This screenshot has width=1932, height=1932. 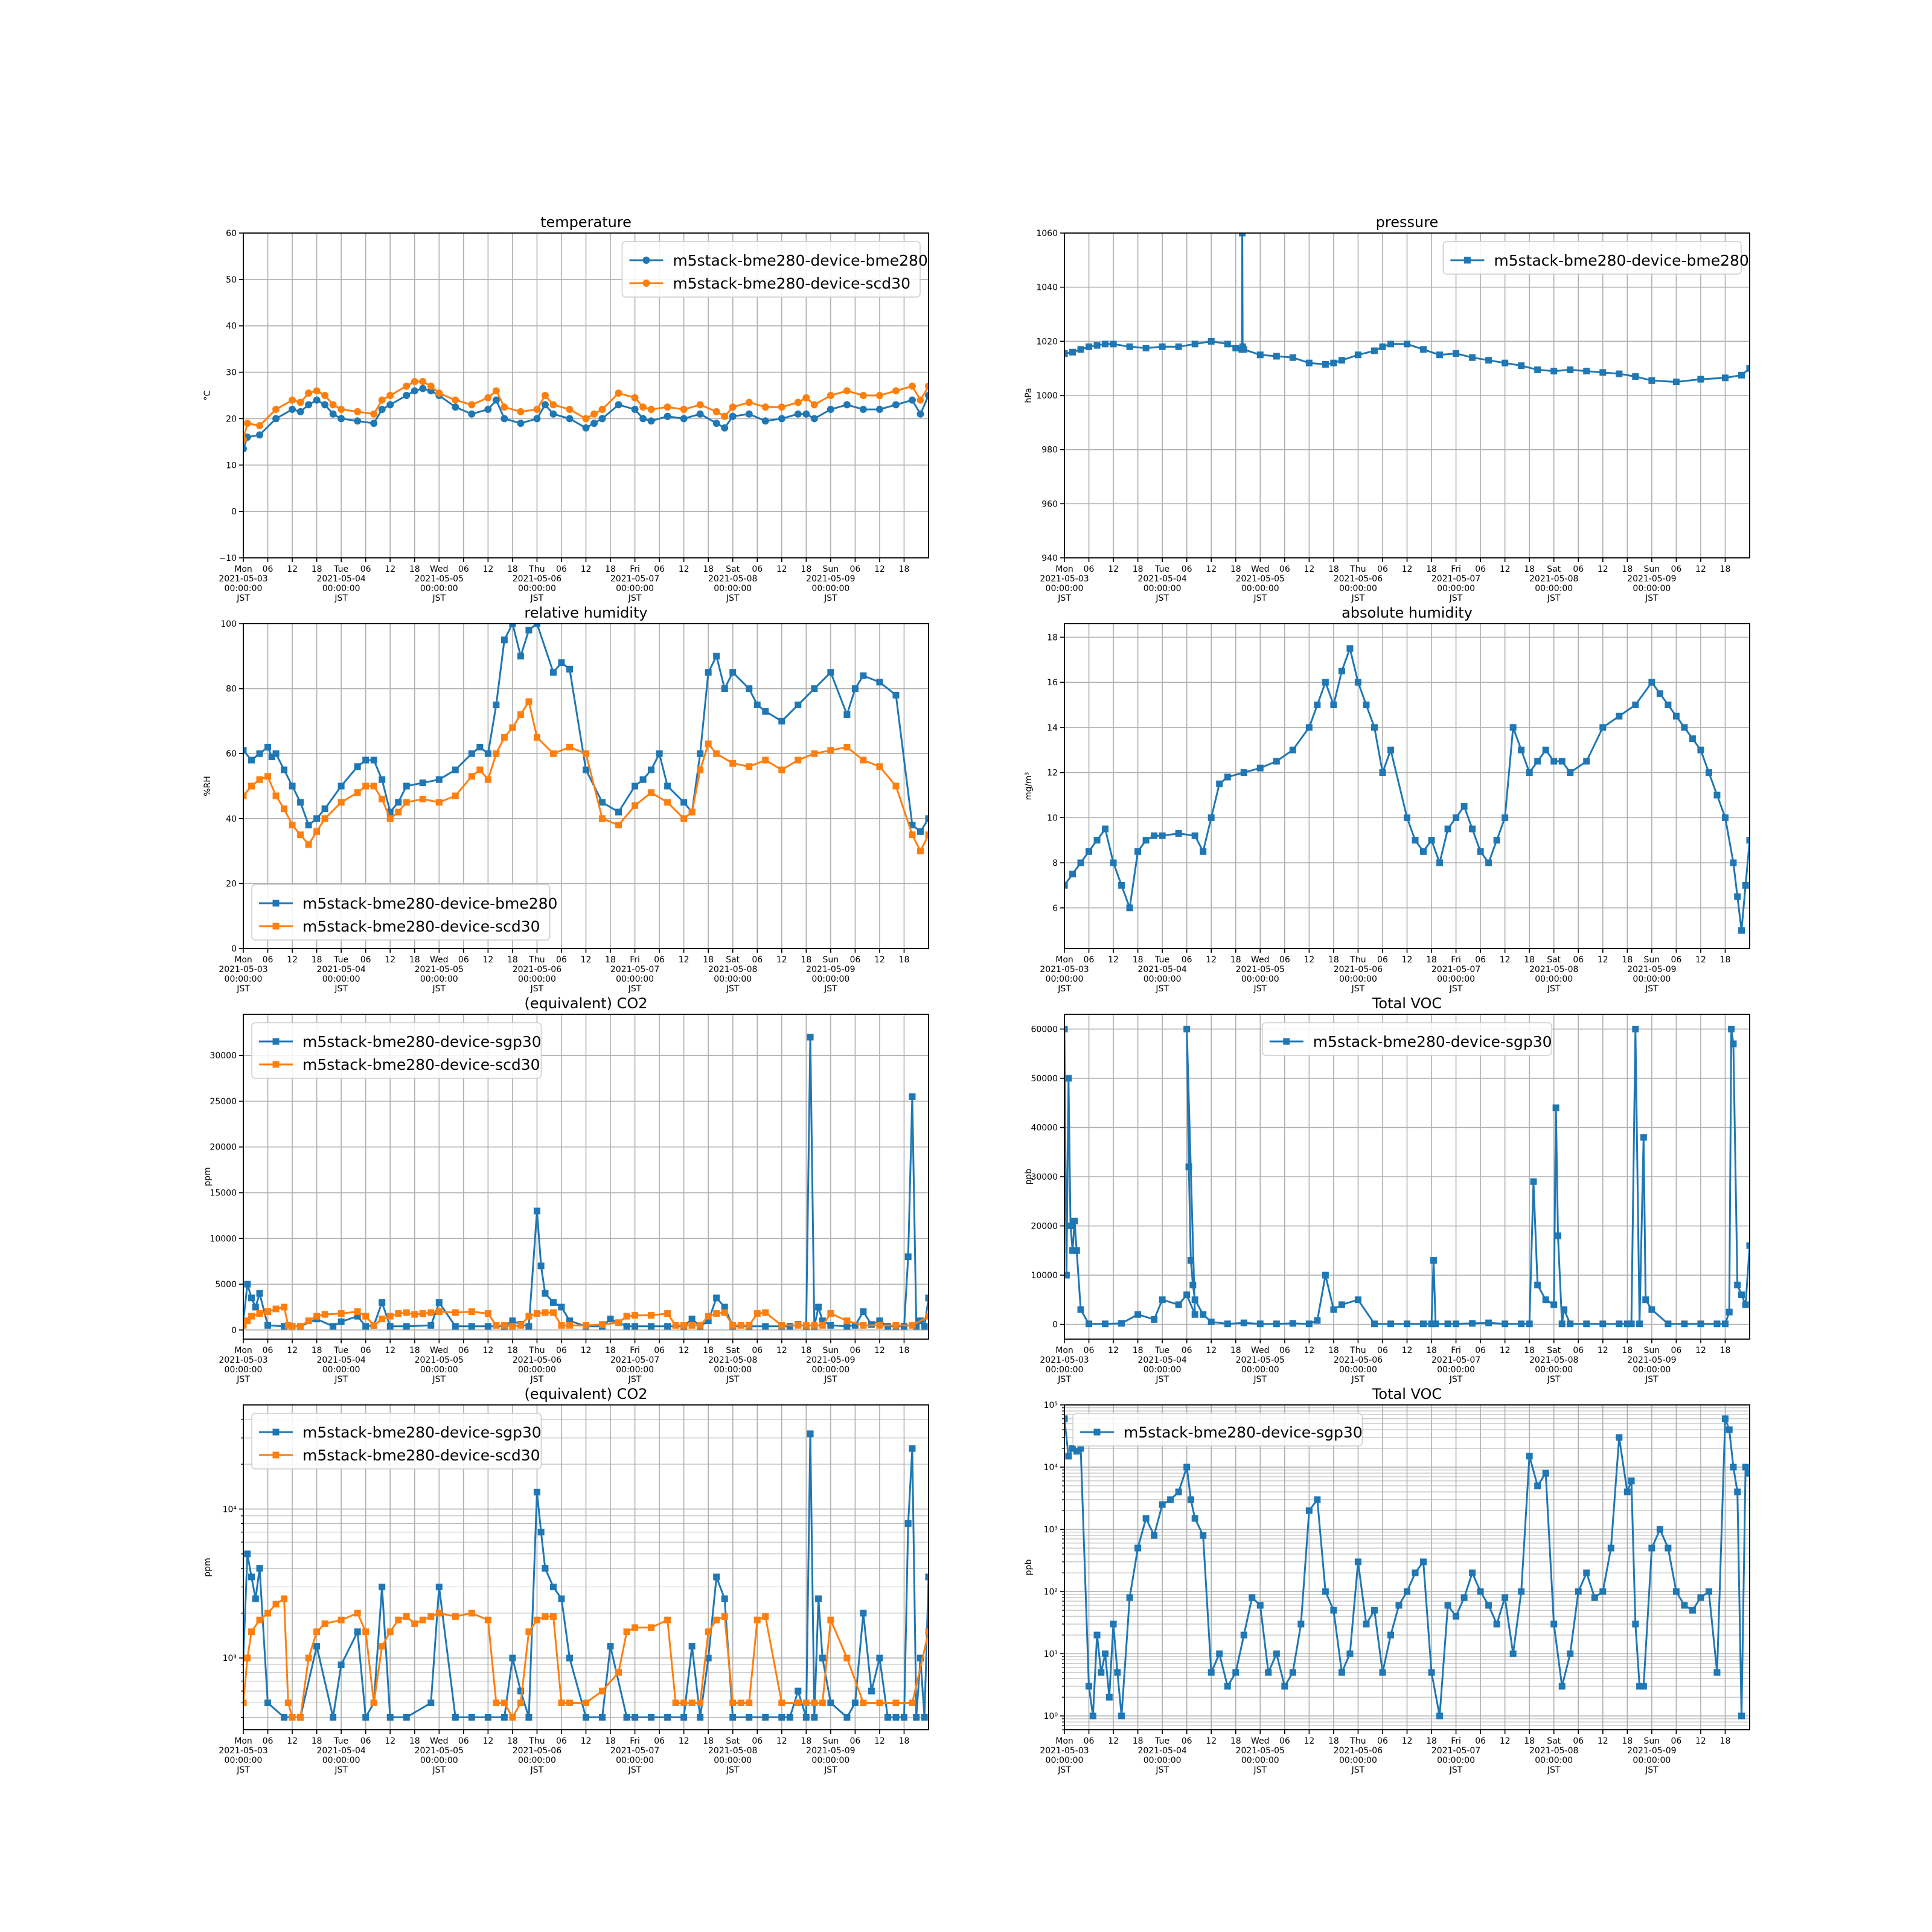 I want to click on x-tick-label: Sat 2021-05-08 00:00:00 JST, so click(x=1553, y=584).